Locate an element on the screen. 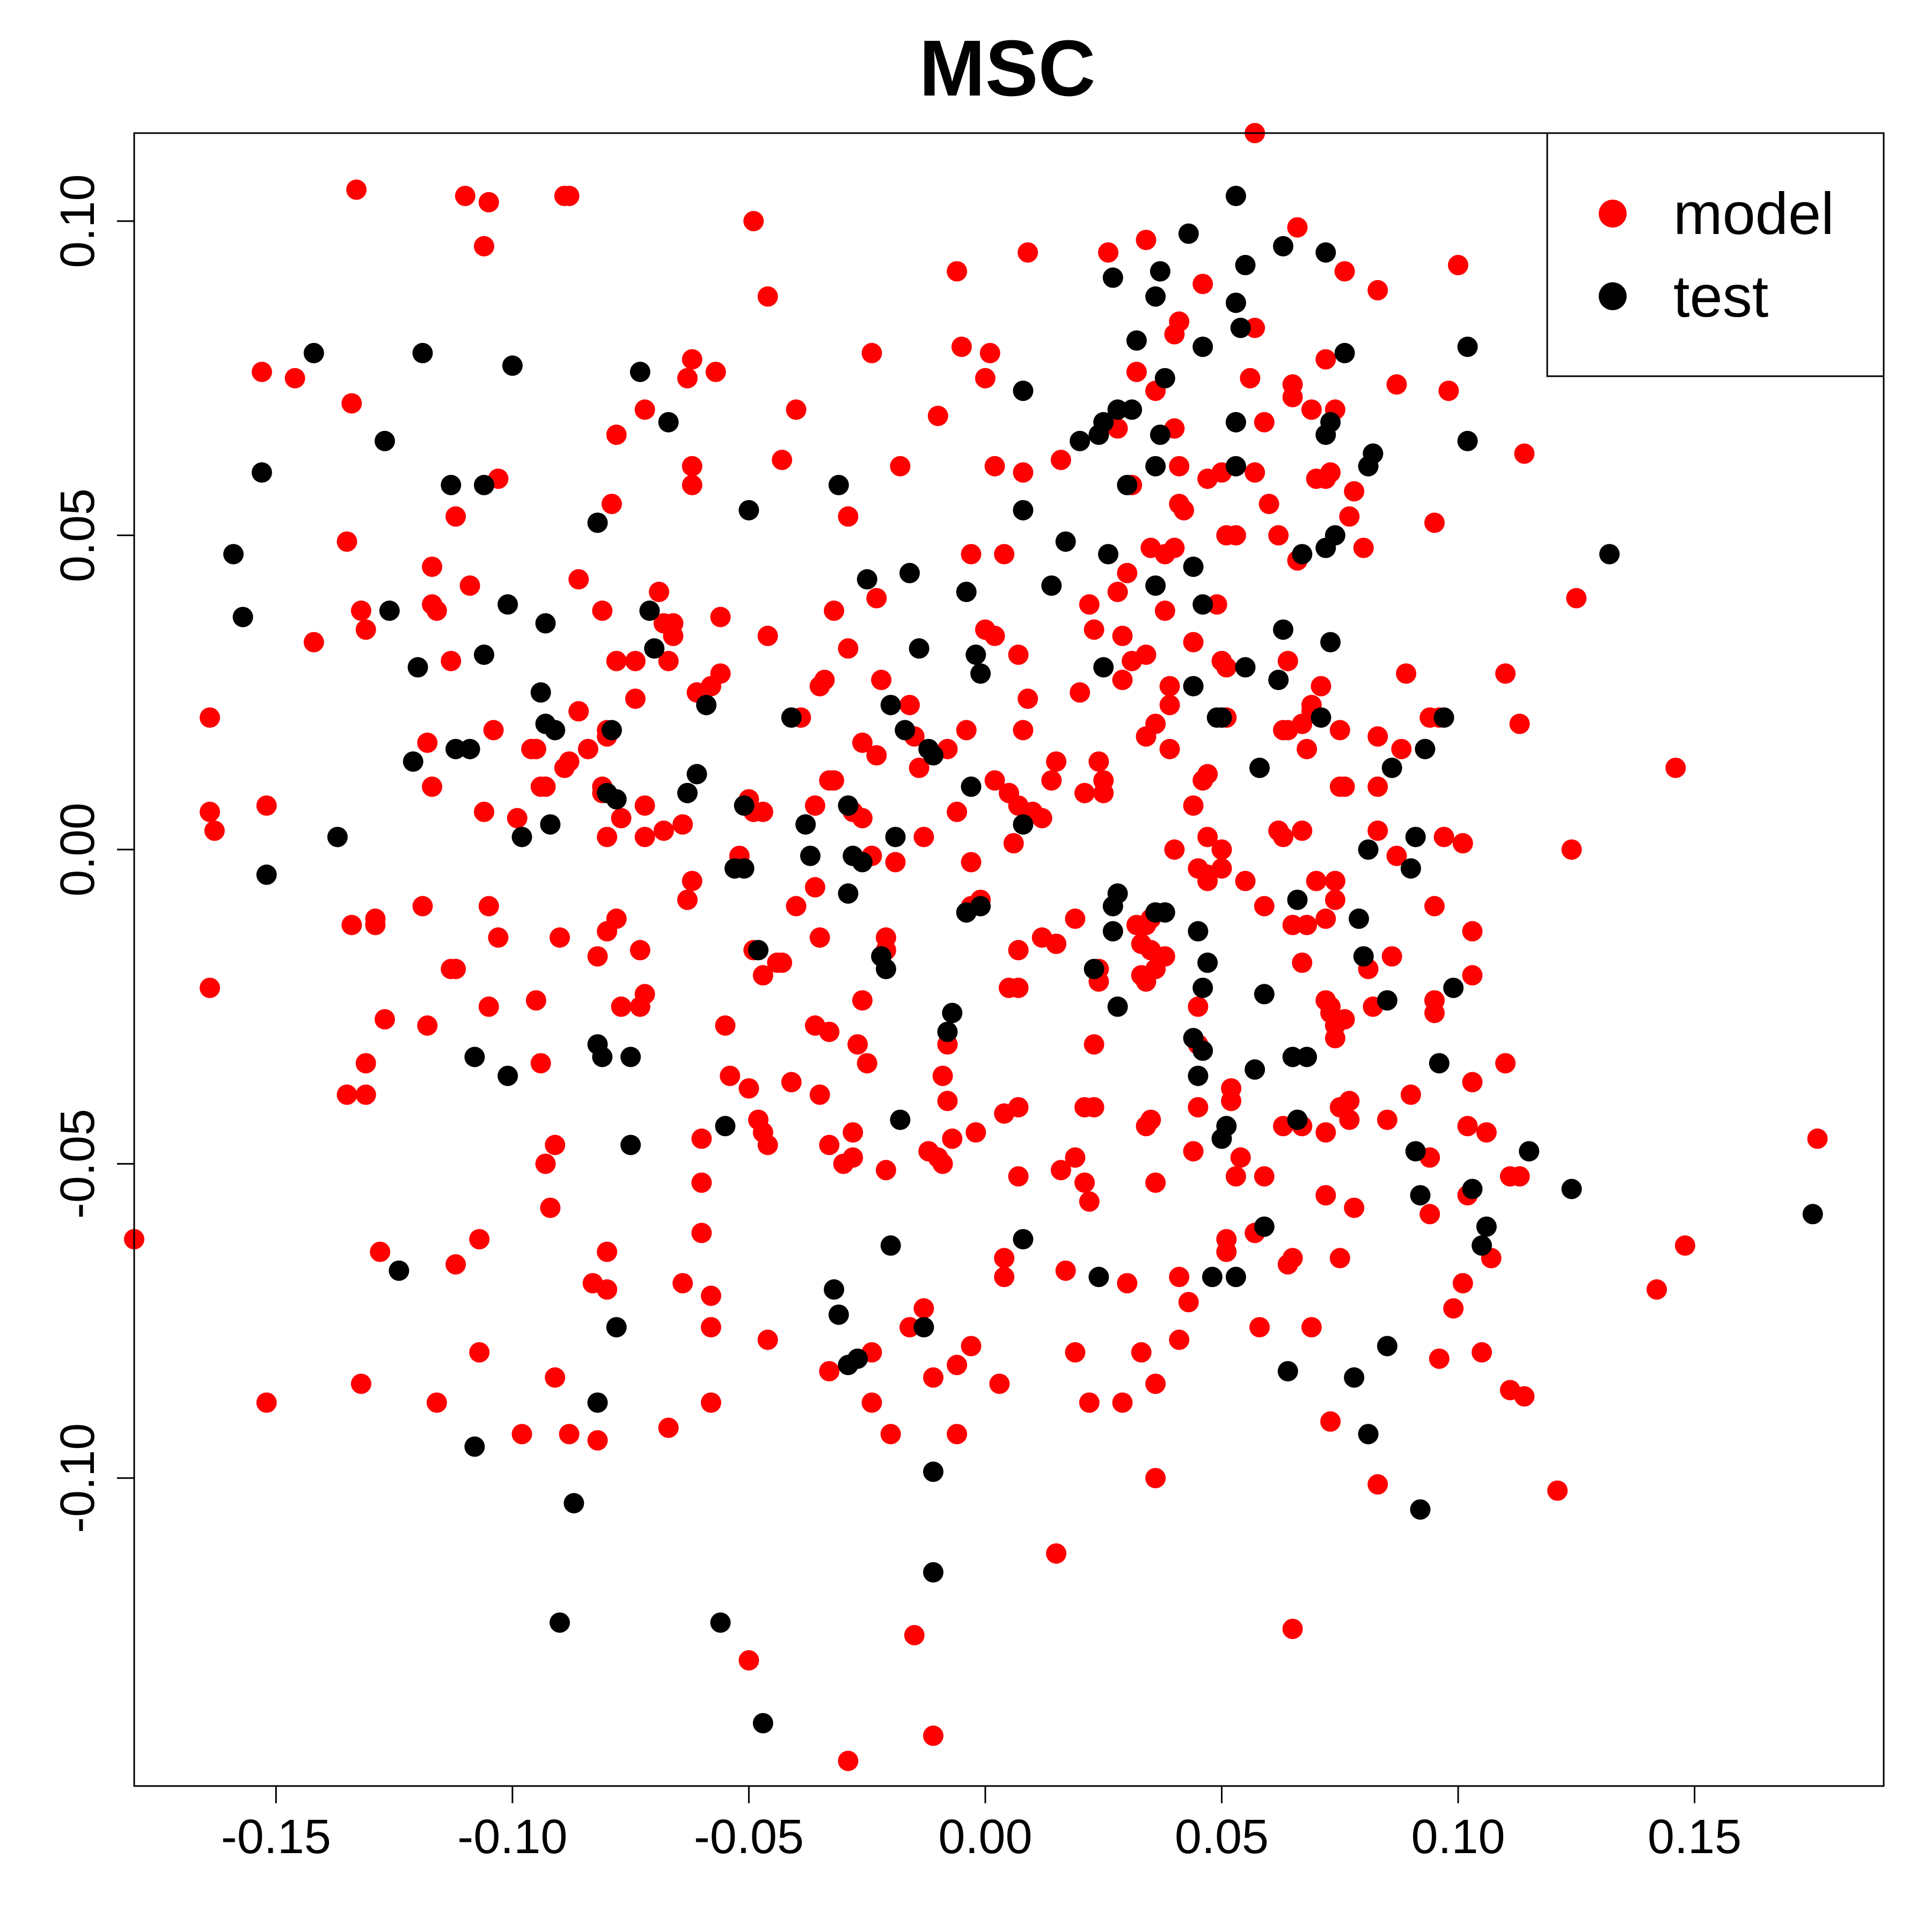 This screenshot has height=1932, width=1932. legend: model test is located at coordinates (1715, 254).